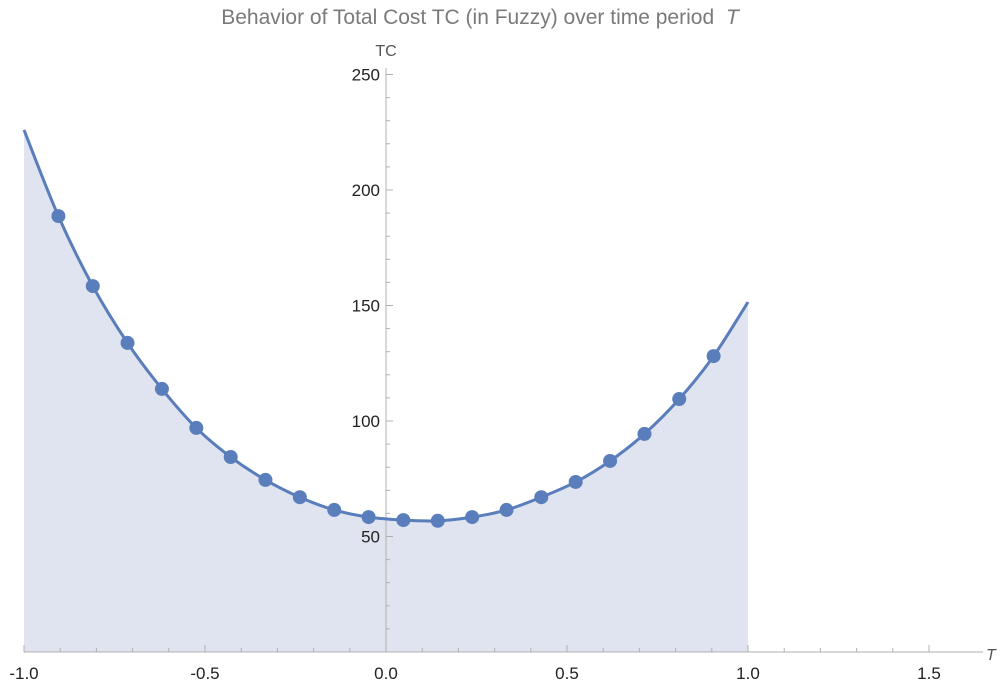  What do you see at coordinates (23, 673) in the screenshot?
I see `x-tick-label: -1.0` at bounding box center [23, 673].